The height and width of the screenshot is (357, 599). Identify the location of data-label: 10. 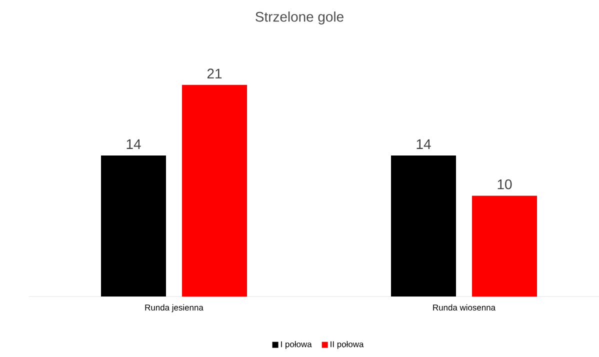
(505, 184).